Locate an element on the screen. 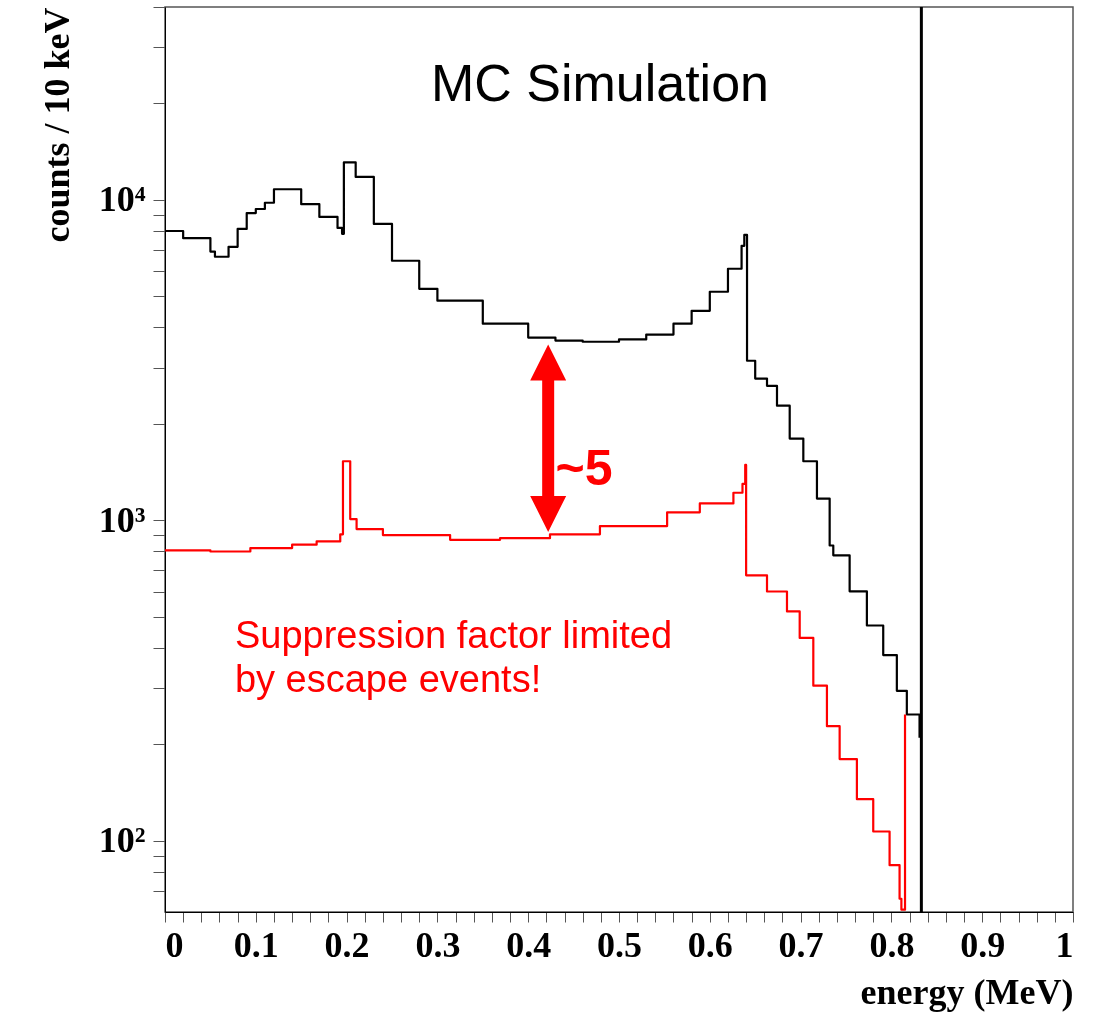 The width and height of the screenshot is (1096, 1022). x-tick-label: 0 is located at coordinates (174, 944).